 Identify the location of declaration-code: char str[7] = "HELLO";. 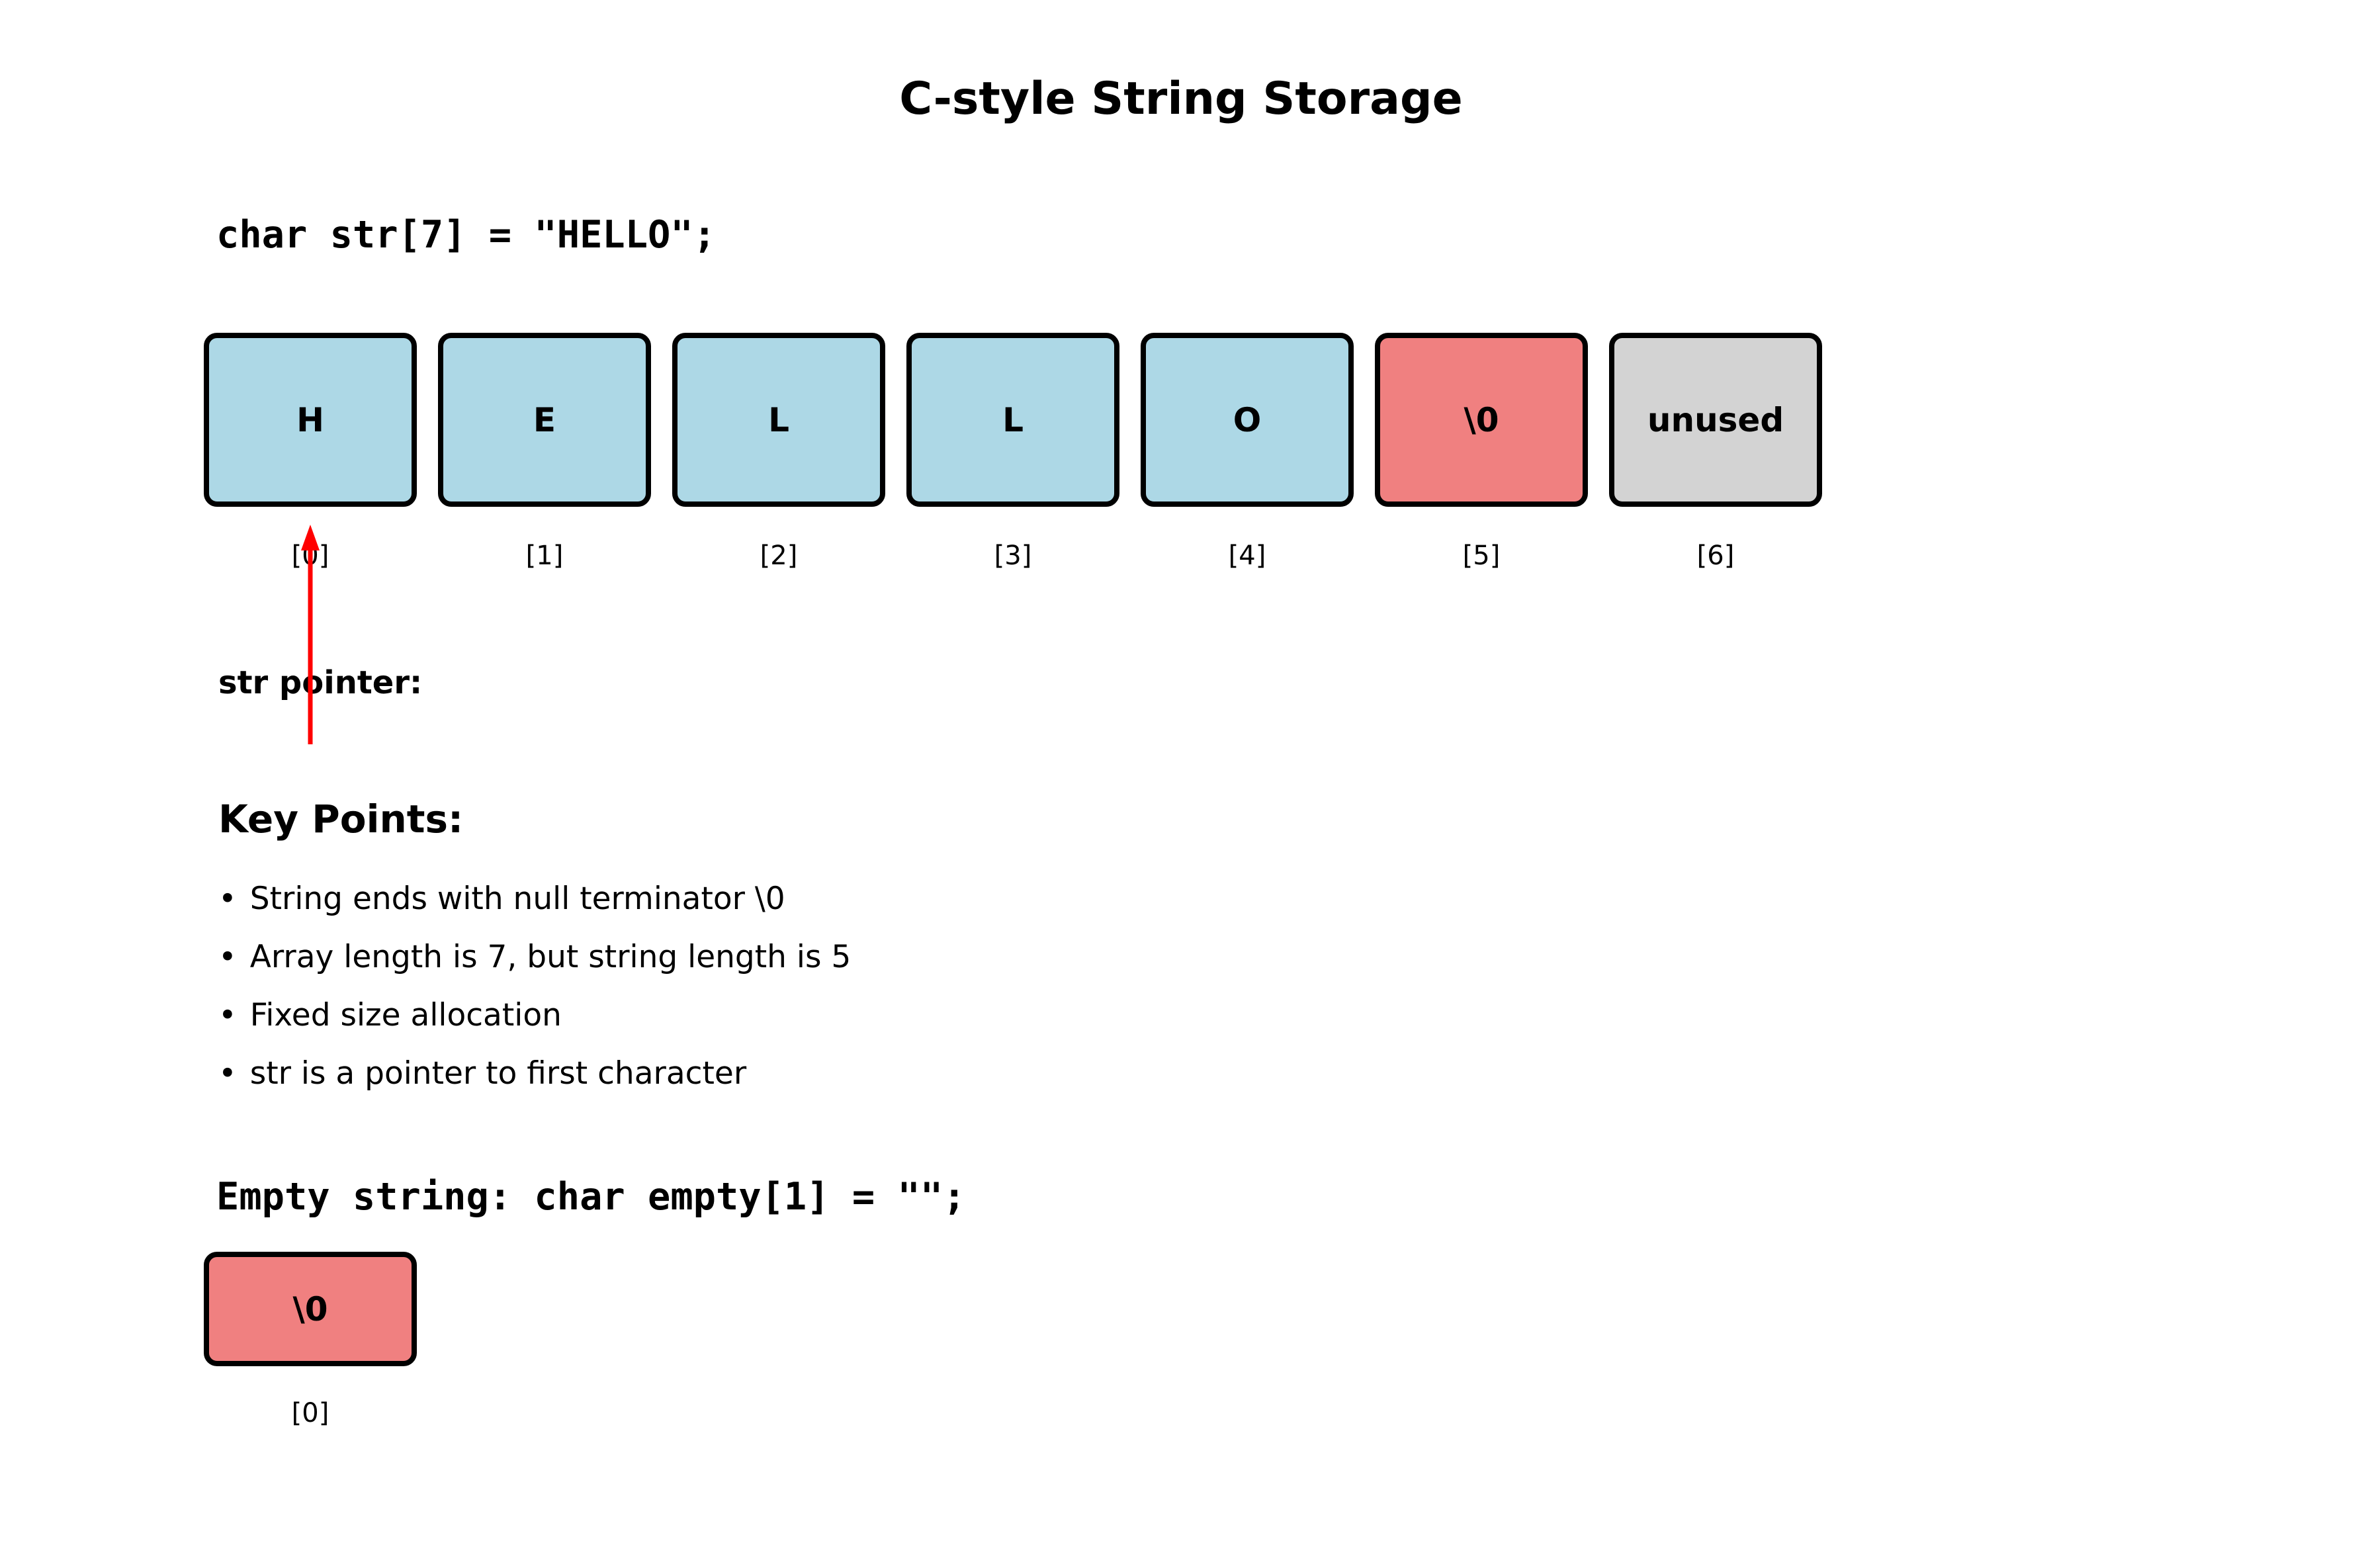
(466, 235).